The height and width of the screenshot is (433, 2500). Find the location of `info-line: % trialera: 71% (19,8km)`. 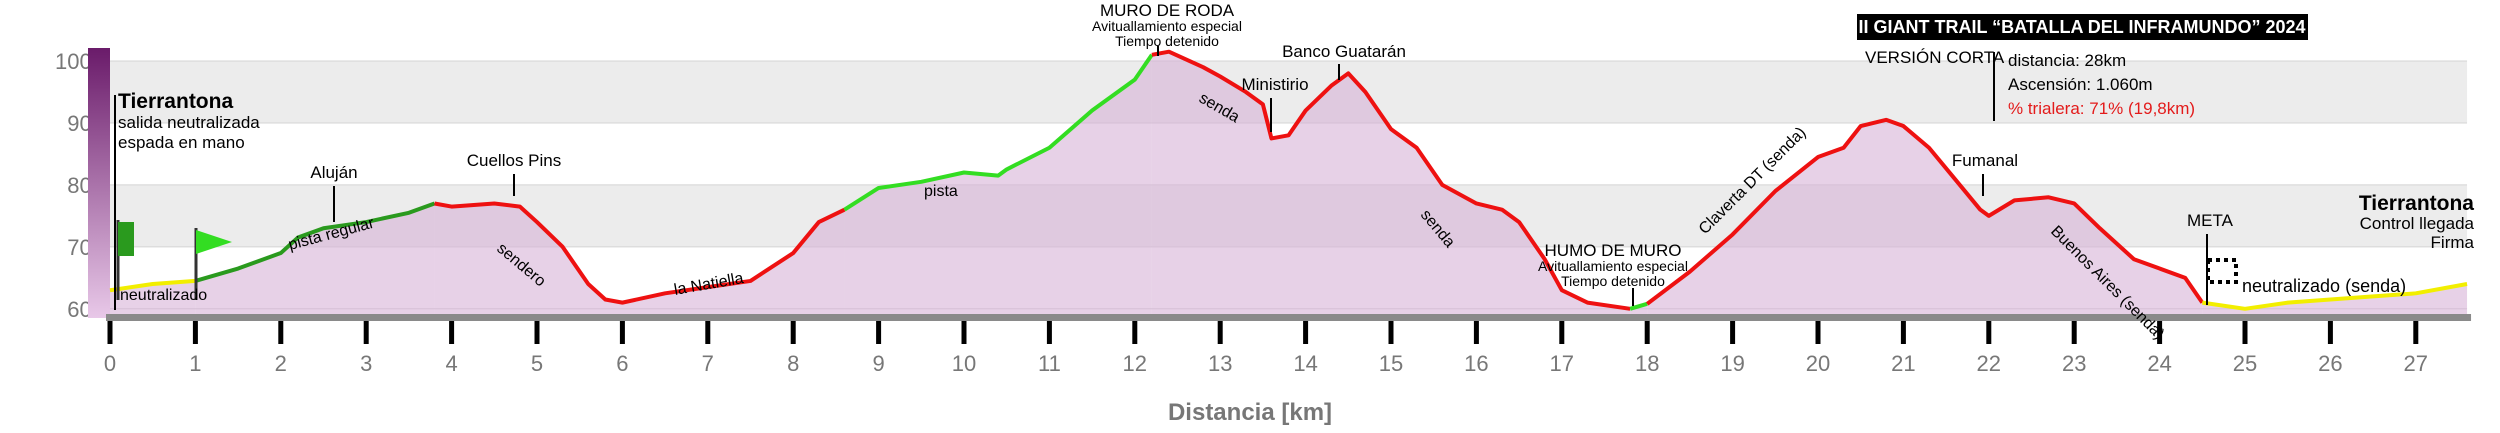

info-line: % trialera: 71% (19,8km) is located at coordinates (2101, 108).